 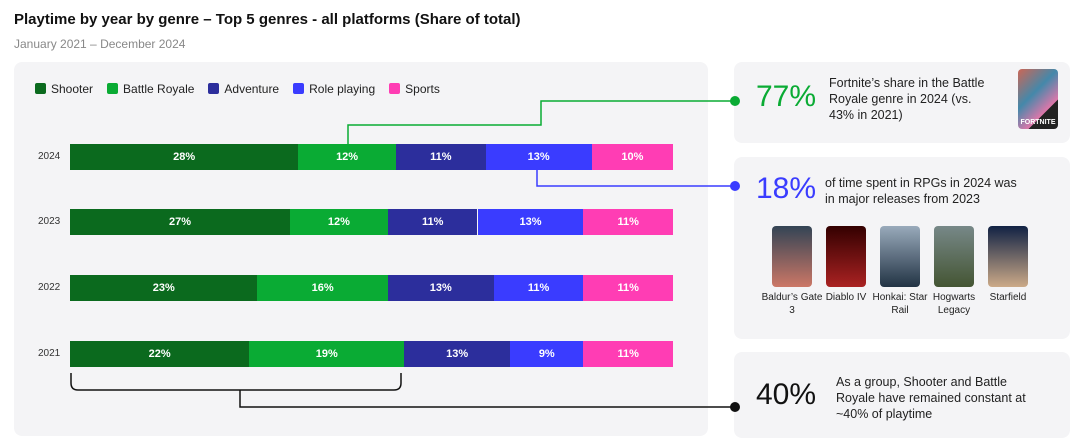 I want to click on y-tick-label: 2021, so click(x=49, y=353).